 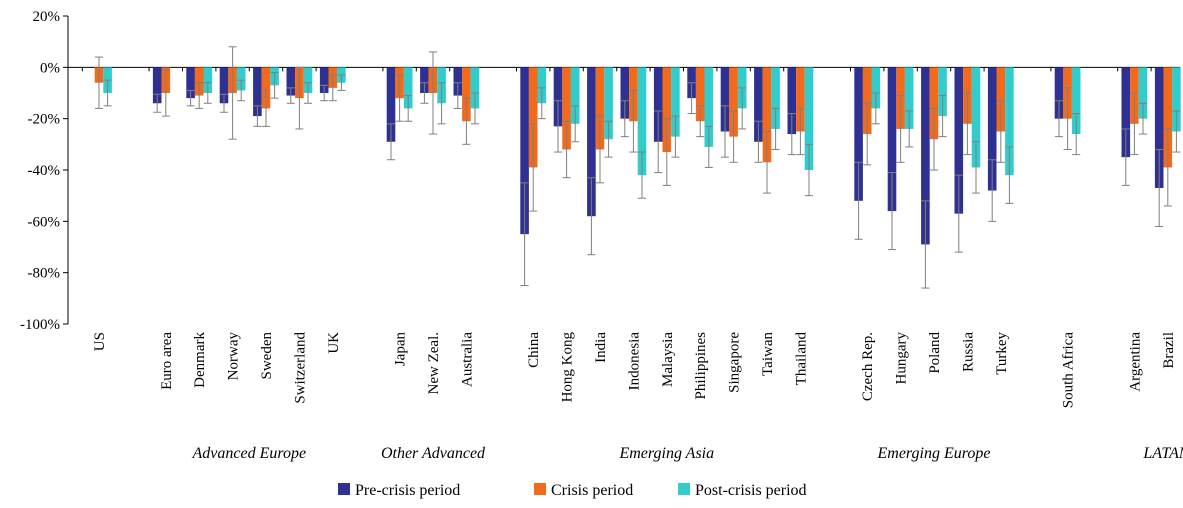 What do you see at coordinates (467, 359) in the screenshot?
I see `category-label: Australia` at bounding box center [467, 359].